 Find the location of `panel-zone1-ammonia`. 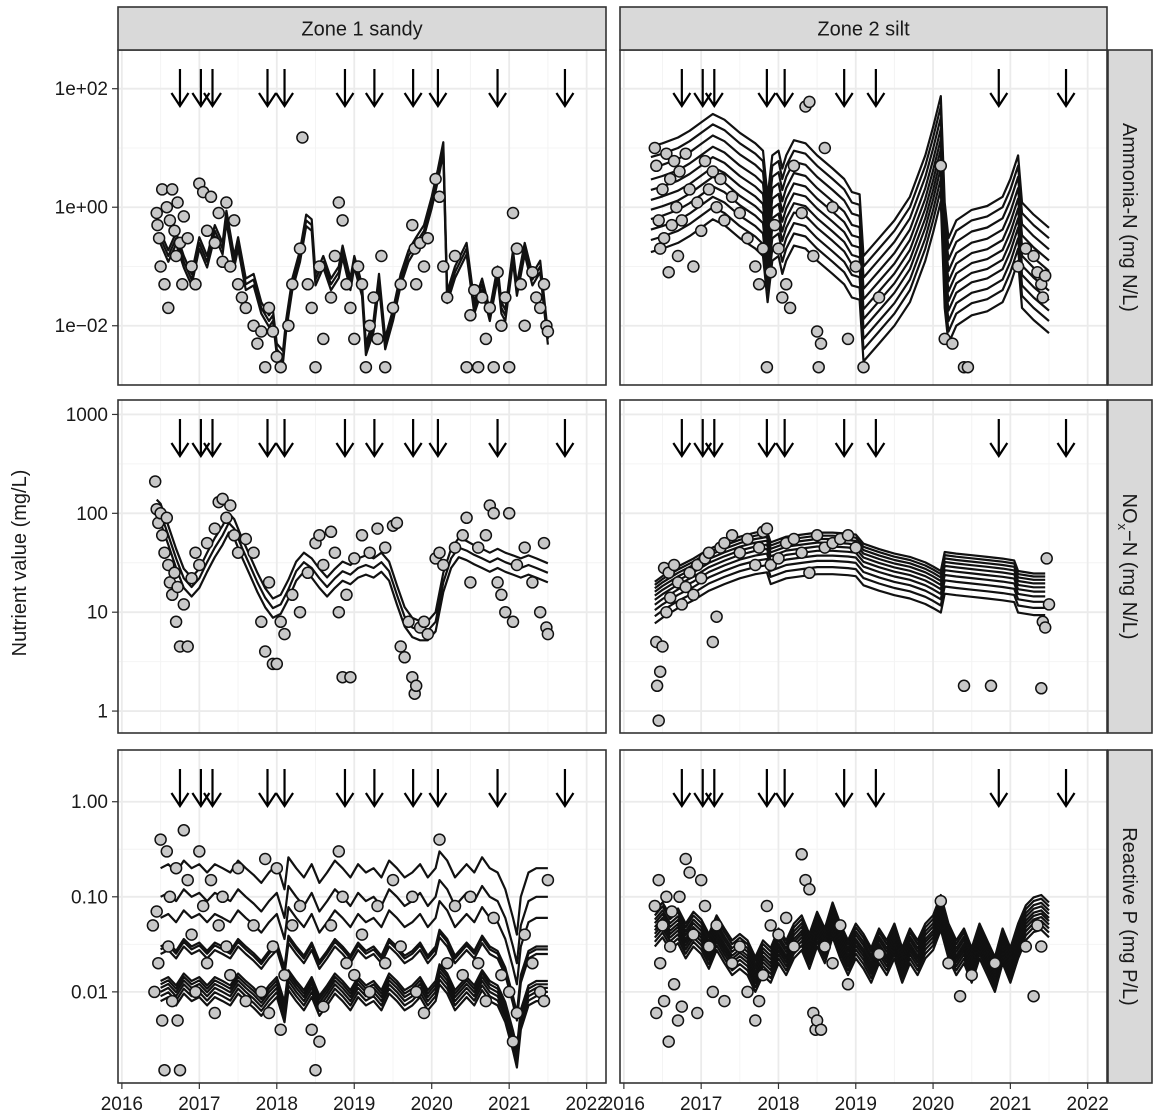

panel-zone1-ammonia is located at coordinates (362, 217).